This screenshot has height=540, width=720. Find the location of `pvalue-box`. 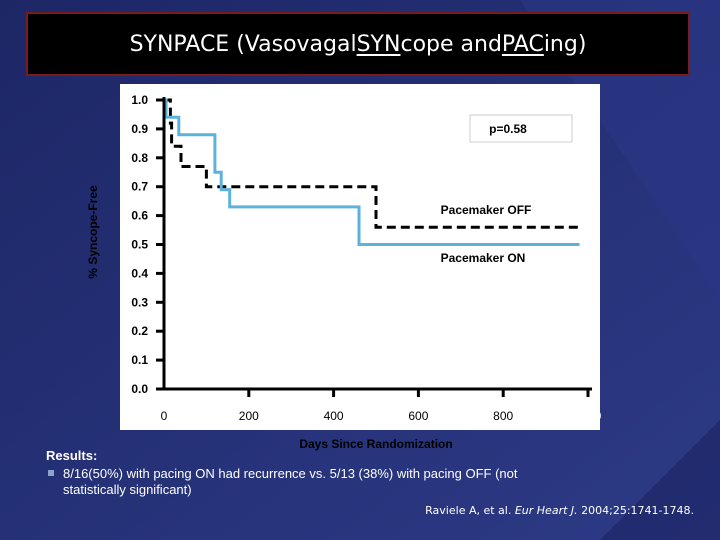

pvalue-box is located at coordinates (521, 128).